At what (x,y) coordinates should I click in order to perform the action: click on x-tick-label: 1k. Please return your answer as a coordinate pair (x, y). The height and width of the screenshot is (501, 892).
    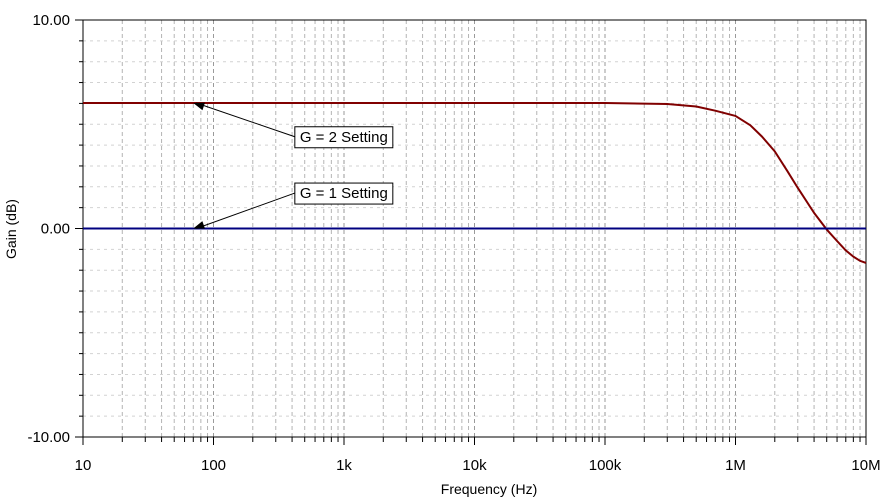
    Looking at the image, I should click on (344, 465).